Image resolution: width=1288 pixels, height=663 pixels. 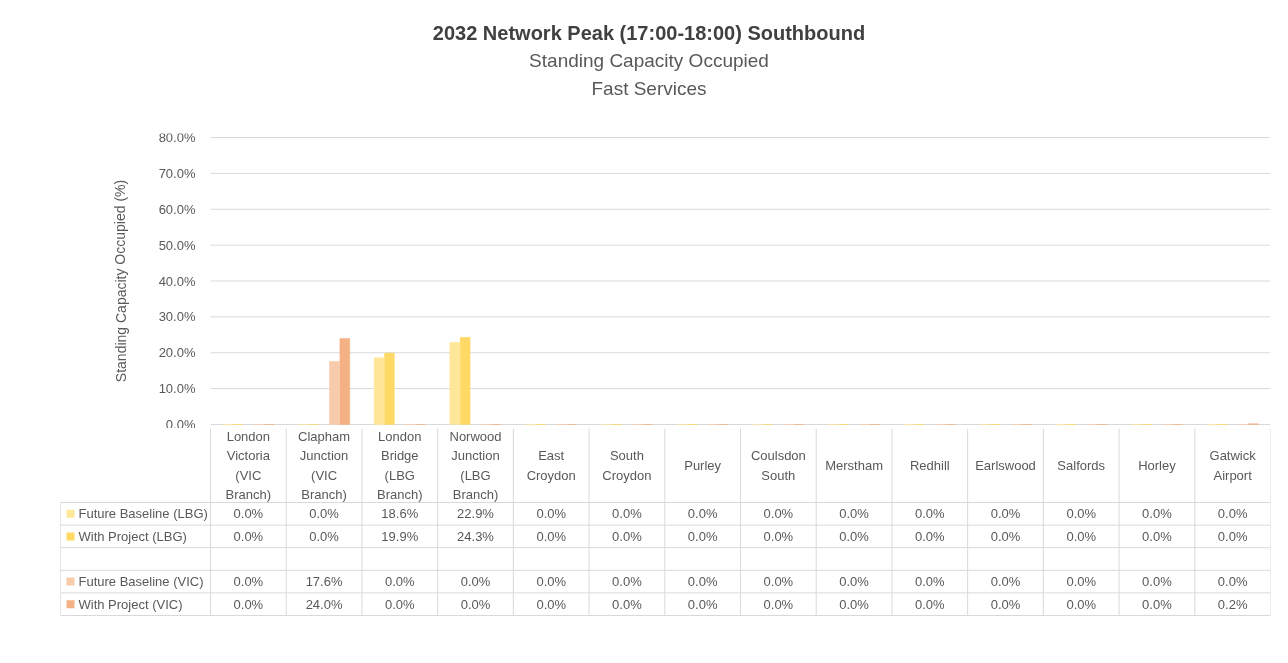 What do you see at coordinates (476, 536) in the screenshot?
I see `data-label: 24.3%` at bounding box center [476, 536].